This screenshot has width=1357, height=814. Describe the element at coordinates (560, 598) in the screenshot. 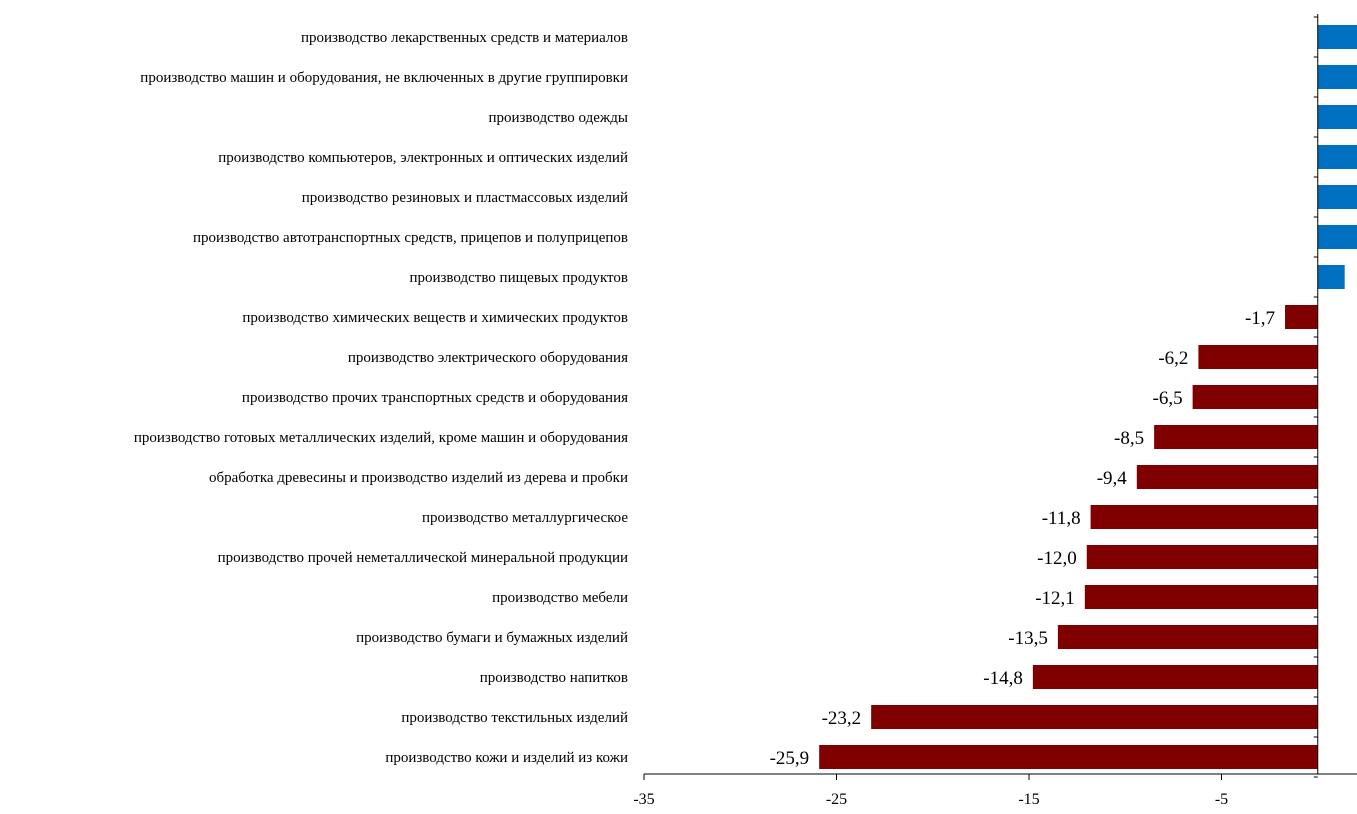

I see `category-label: производство мебели` at that location.